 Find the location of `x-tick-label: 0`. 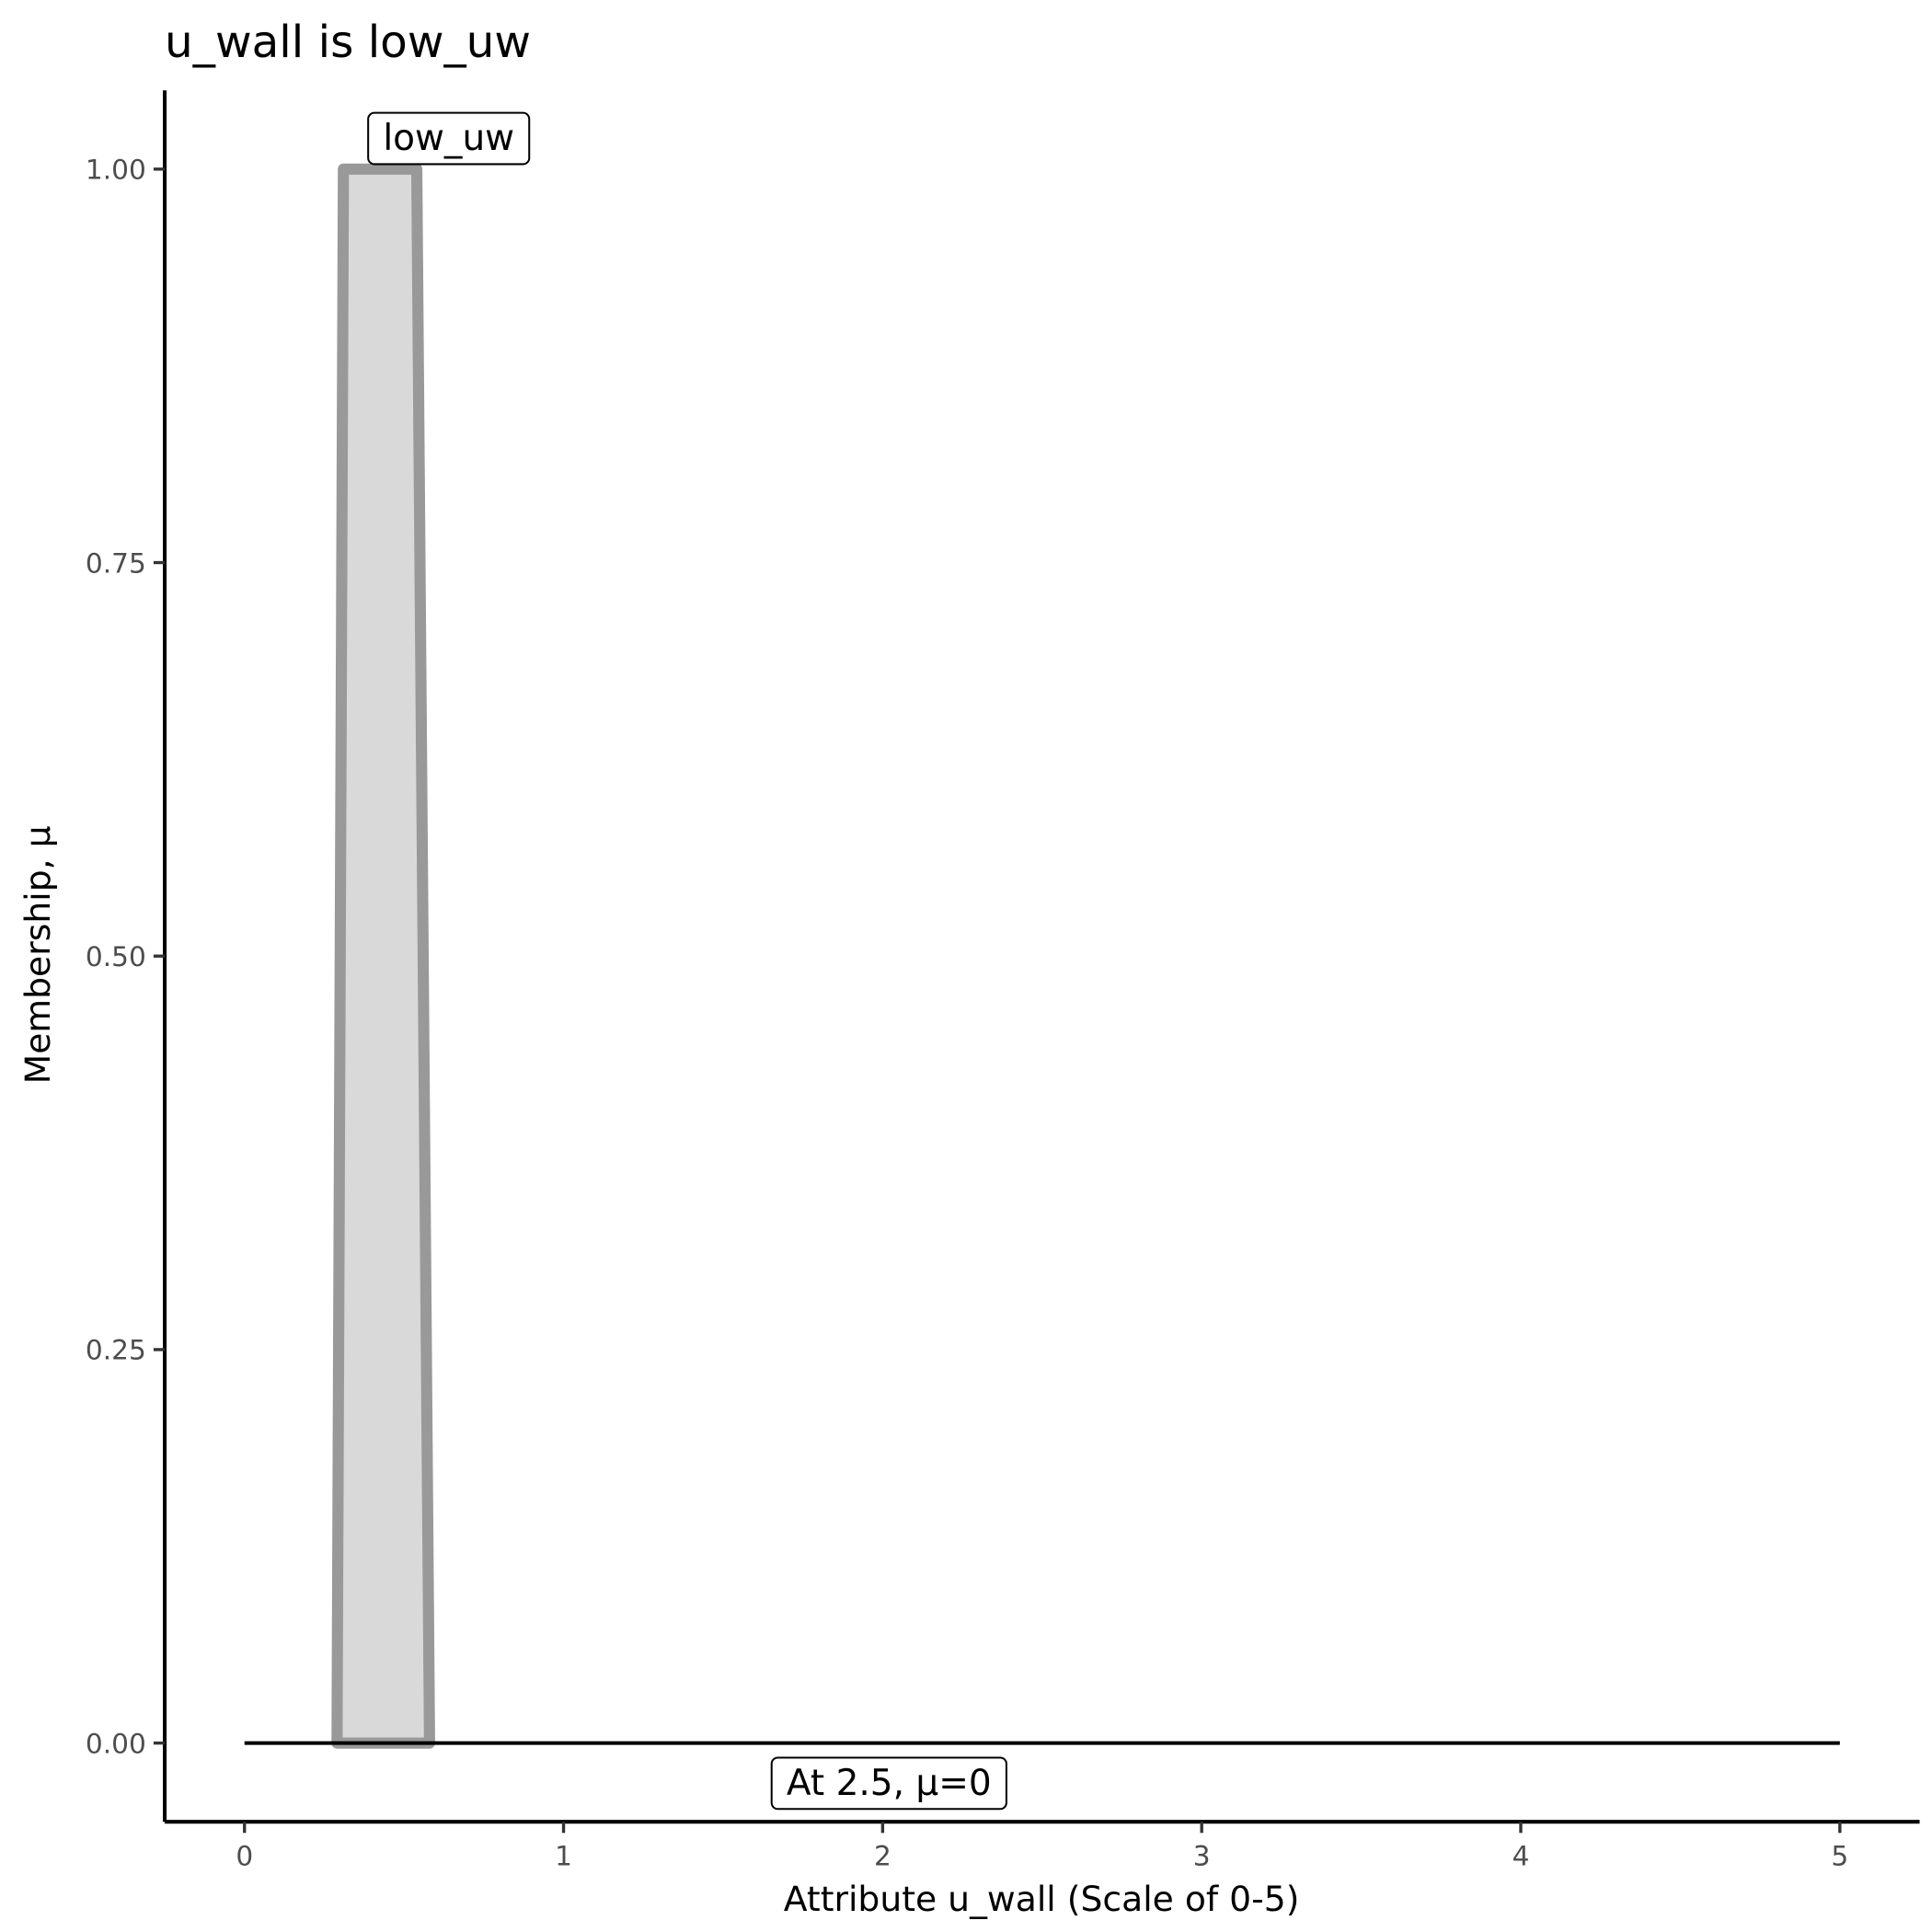

x-tick-label: 0 is located at coordinates (244, 1855).